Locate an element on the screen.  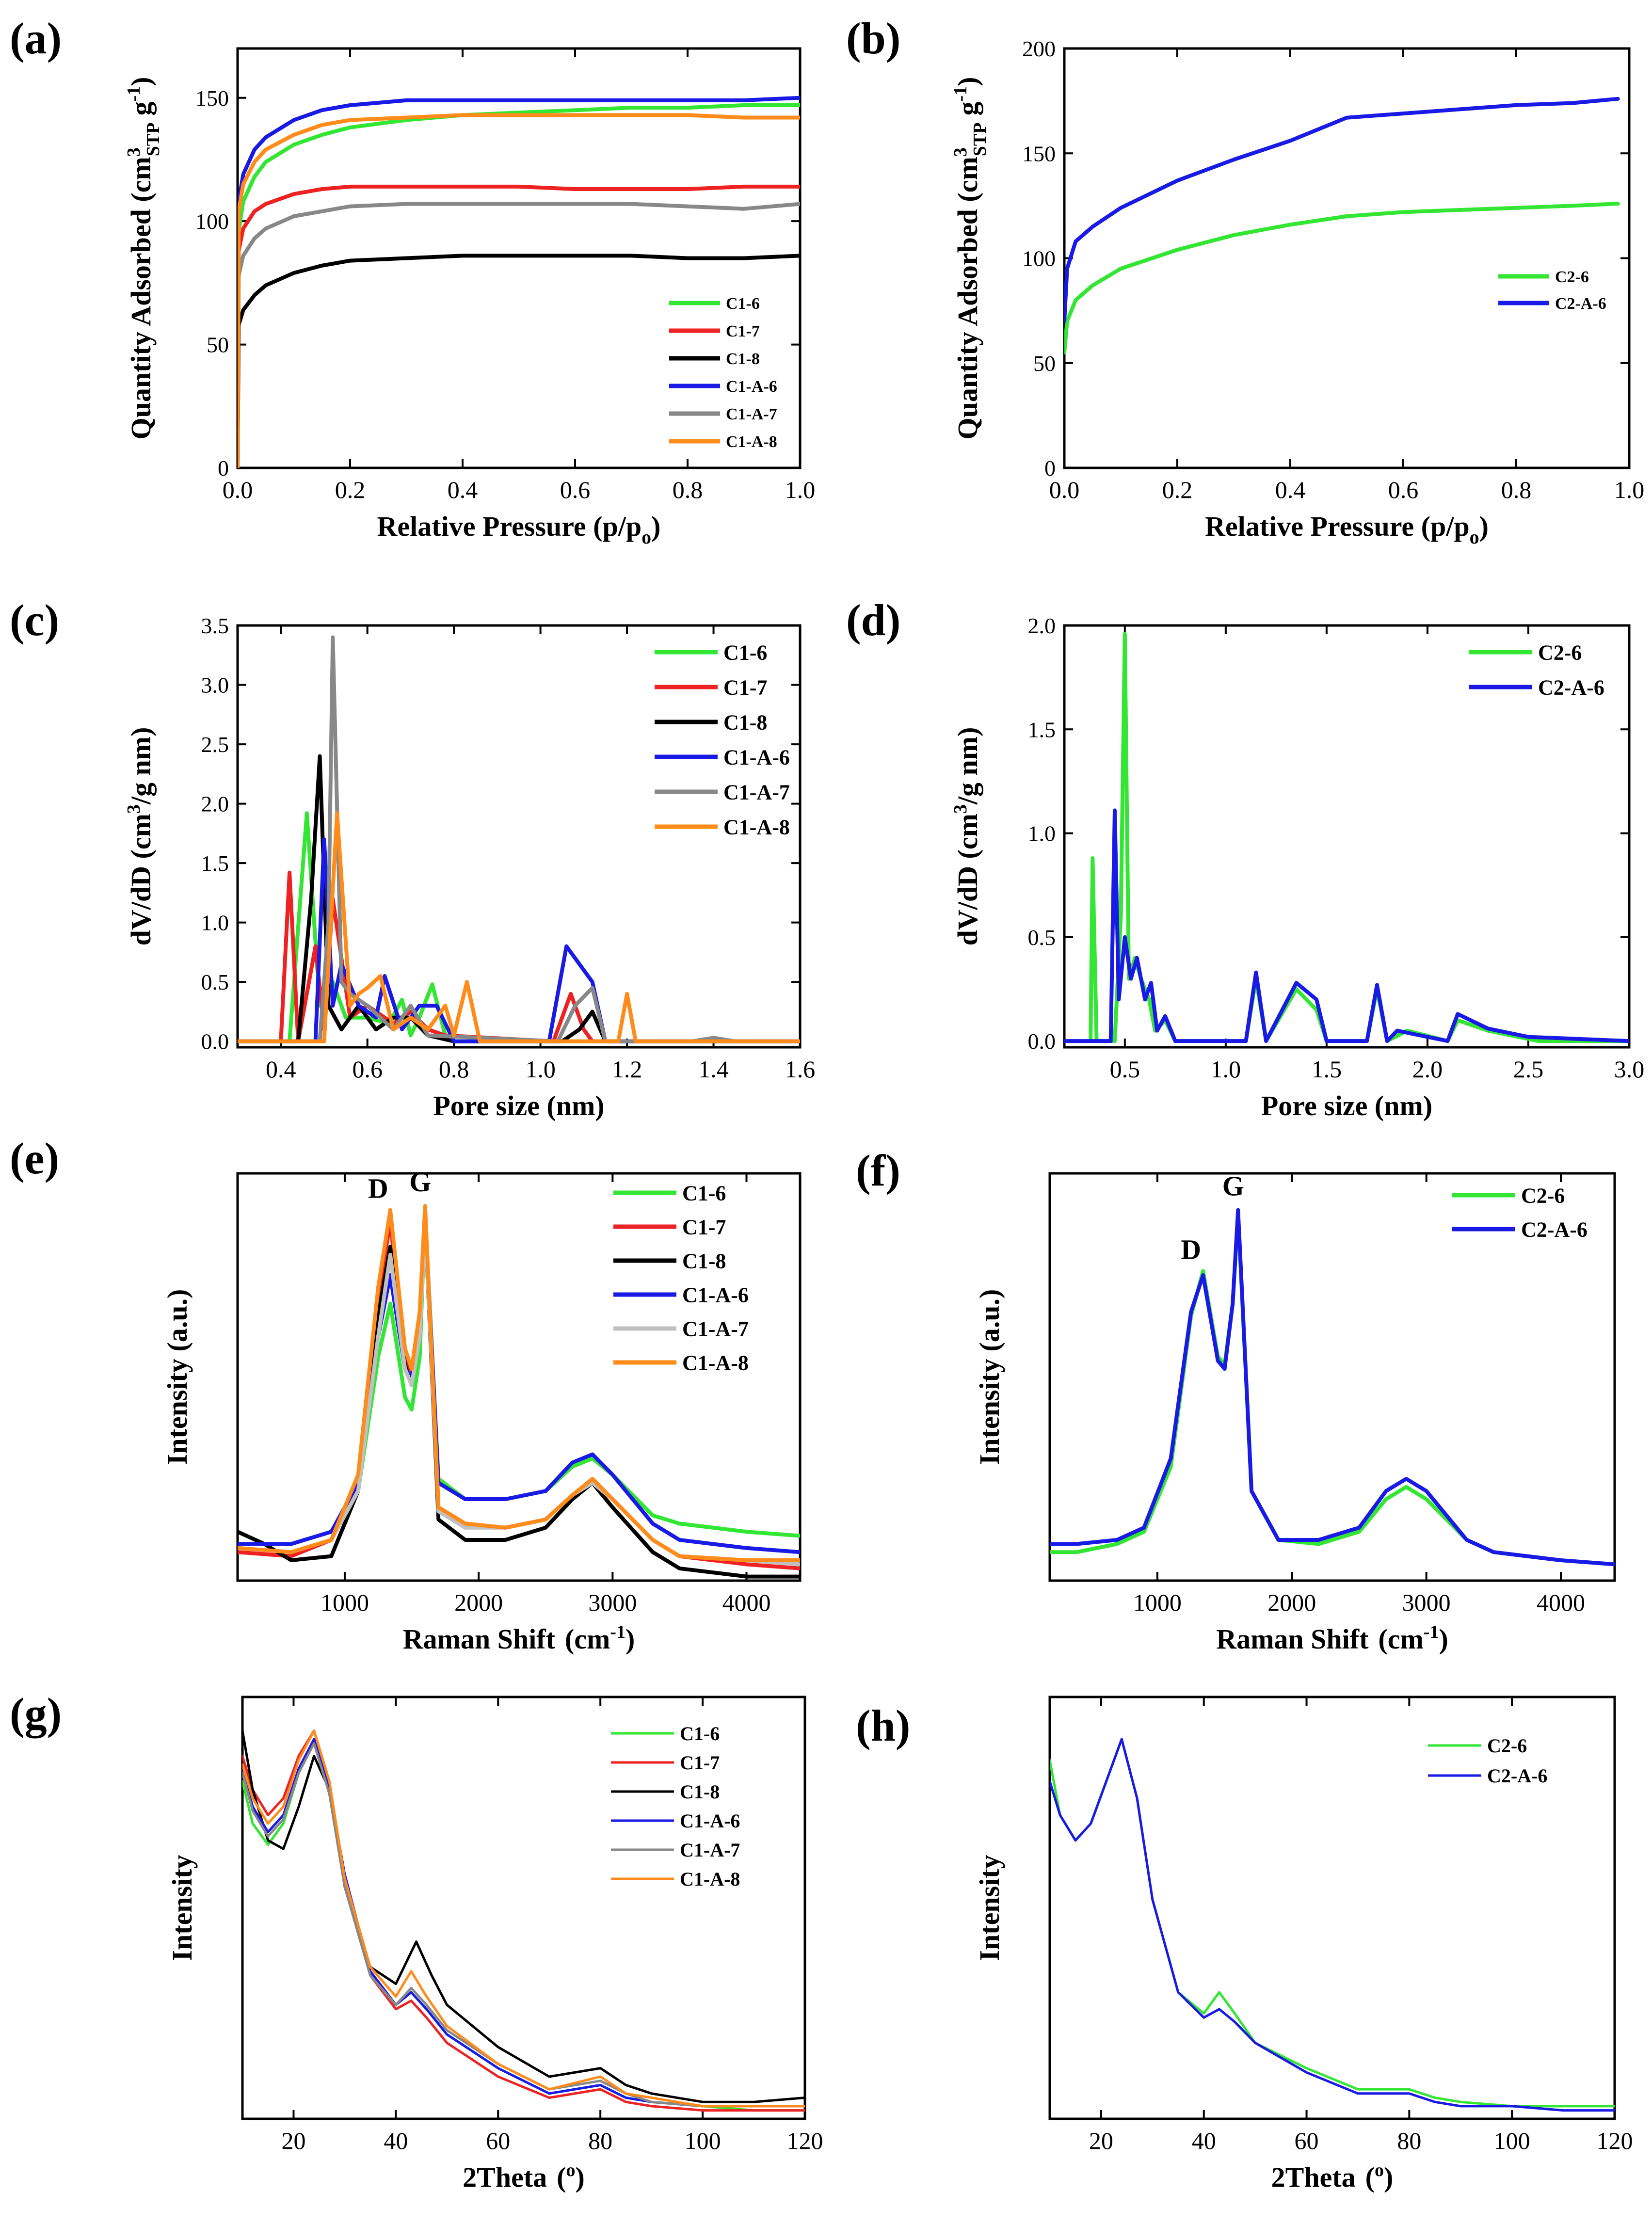
panel-label: (b) is located at coordinates (873, 38).